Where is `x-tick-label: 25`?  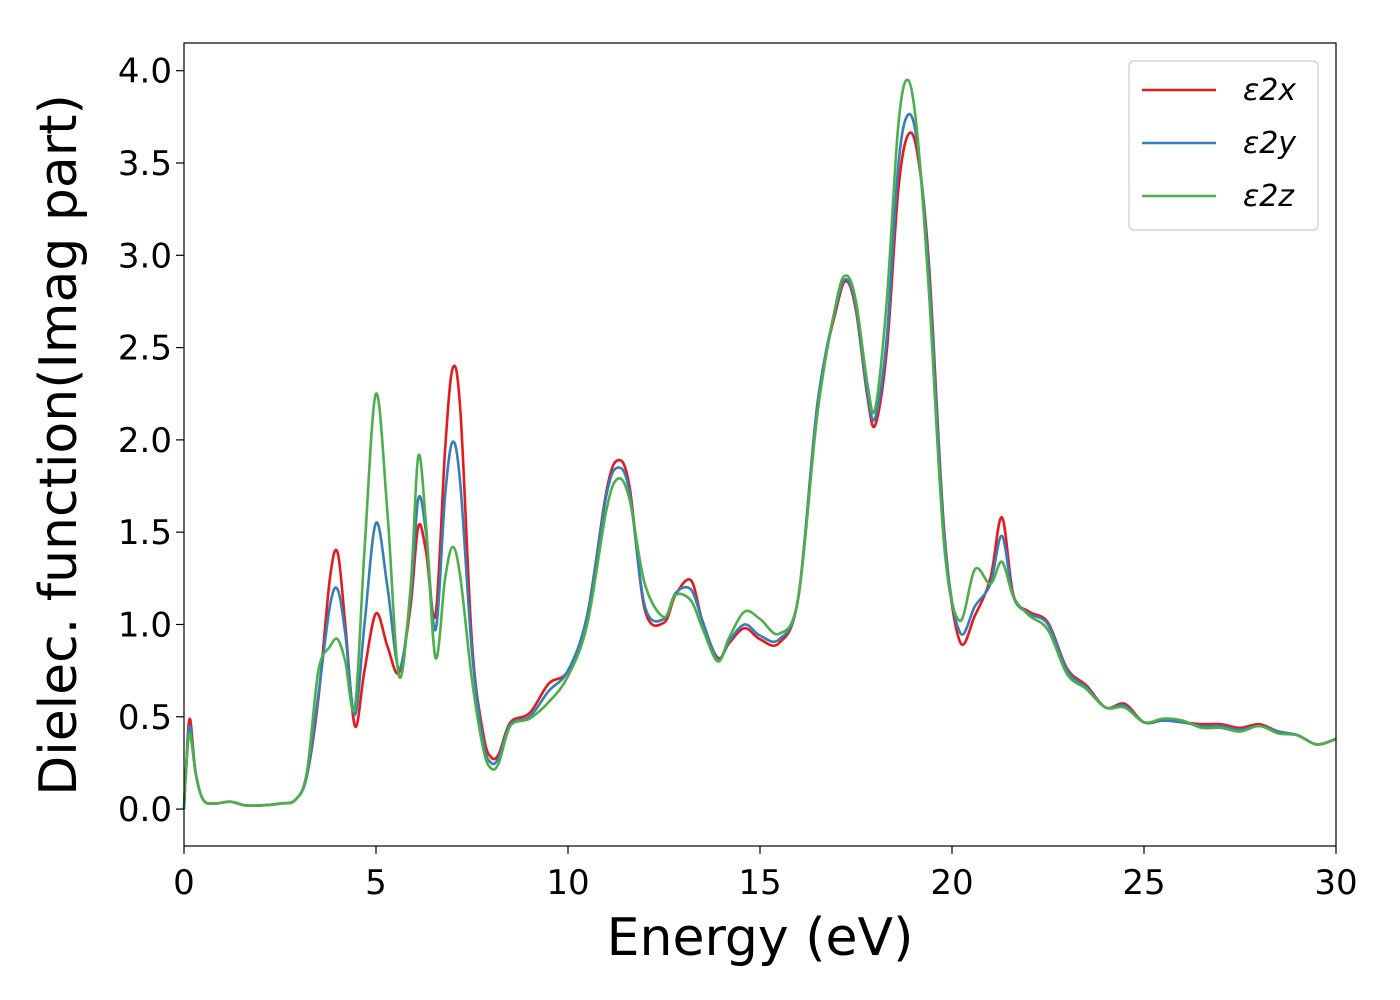
x-tick-label: 25 is located at coordinates (1143, 883).